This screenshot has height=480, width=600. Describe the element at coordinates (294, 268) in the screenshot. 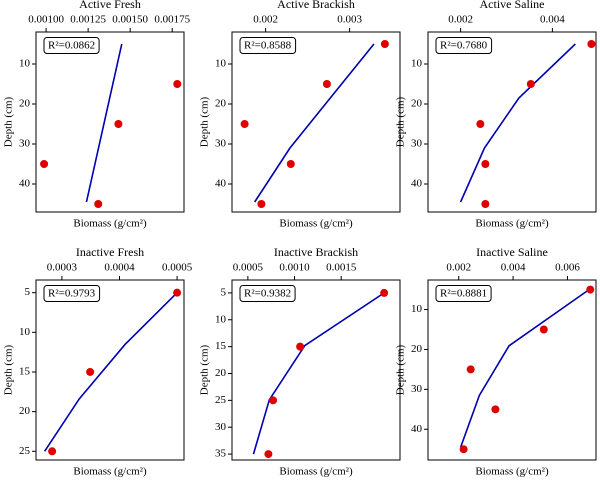

I see `x-tick-label: 0.0010` at that location.